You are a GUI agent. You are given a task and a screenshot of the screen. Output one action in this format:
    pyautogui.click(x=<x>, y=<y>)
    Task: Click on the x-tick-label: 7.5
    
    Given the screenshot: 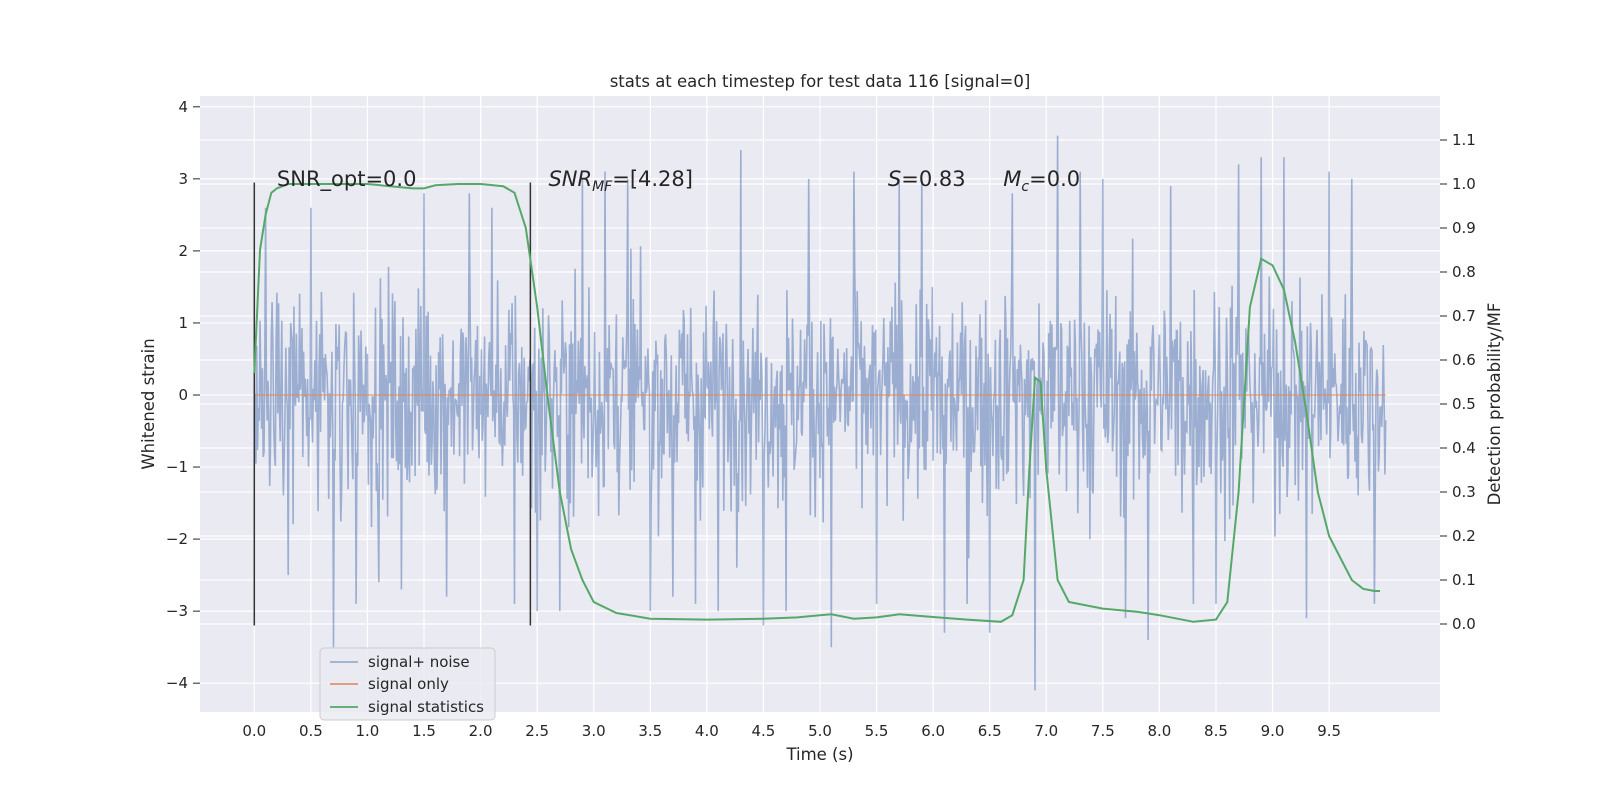 What is the action you would take?
    pyautogui.click(x=1103, y=731)
    